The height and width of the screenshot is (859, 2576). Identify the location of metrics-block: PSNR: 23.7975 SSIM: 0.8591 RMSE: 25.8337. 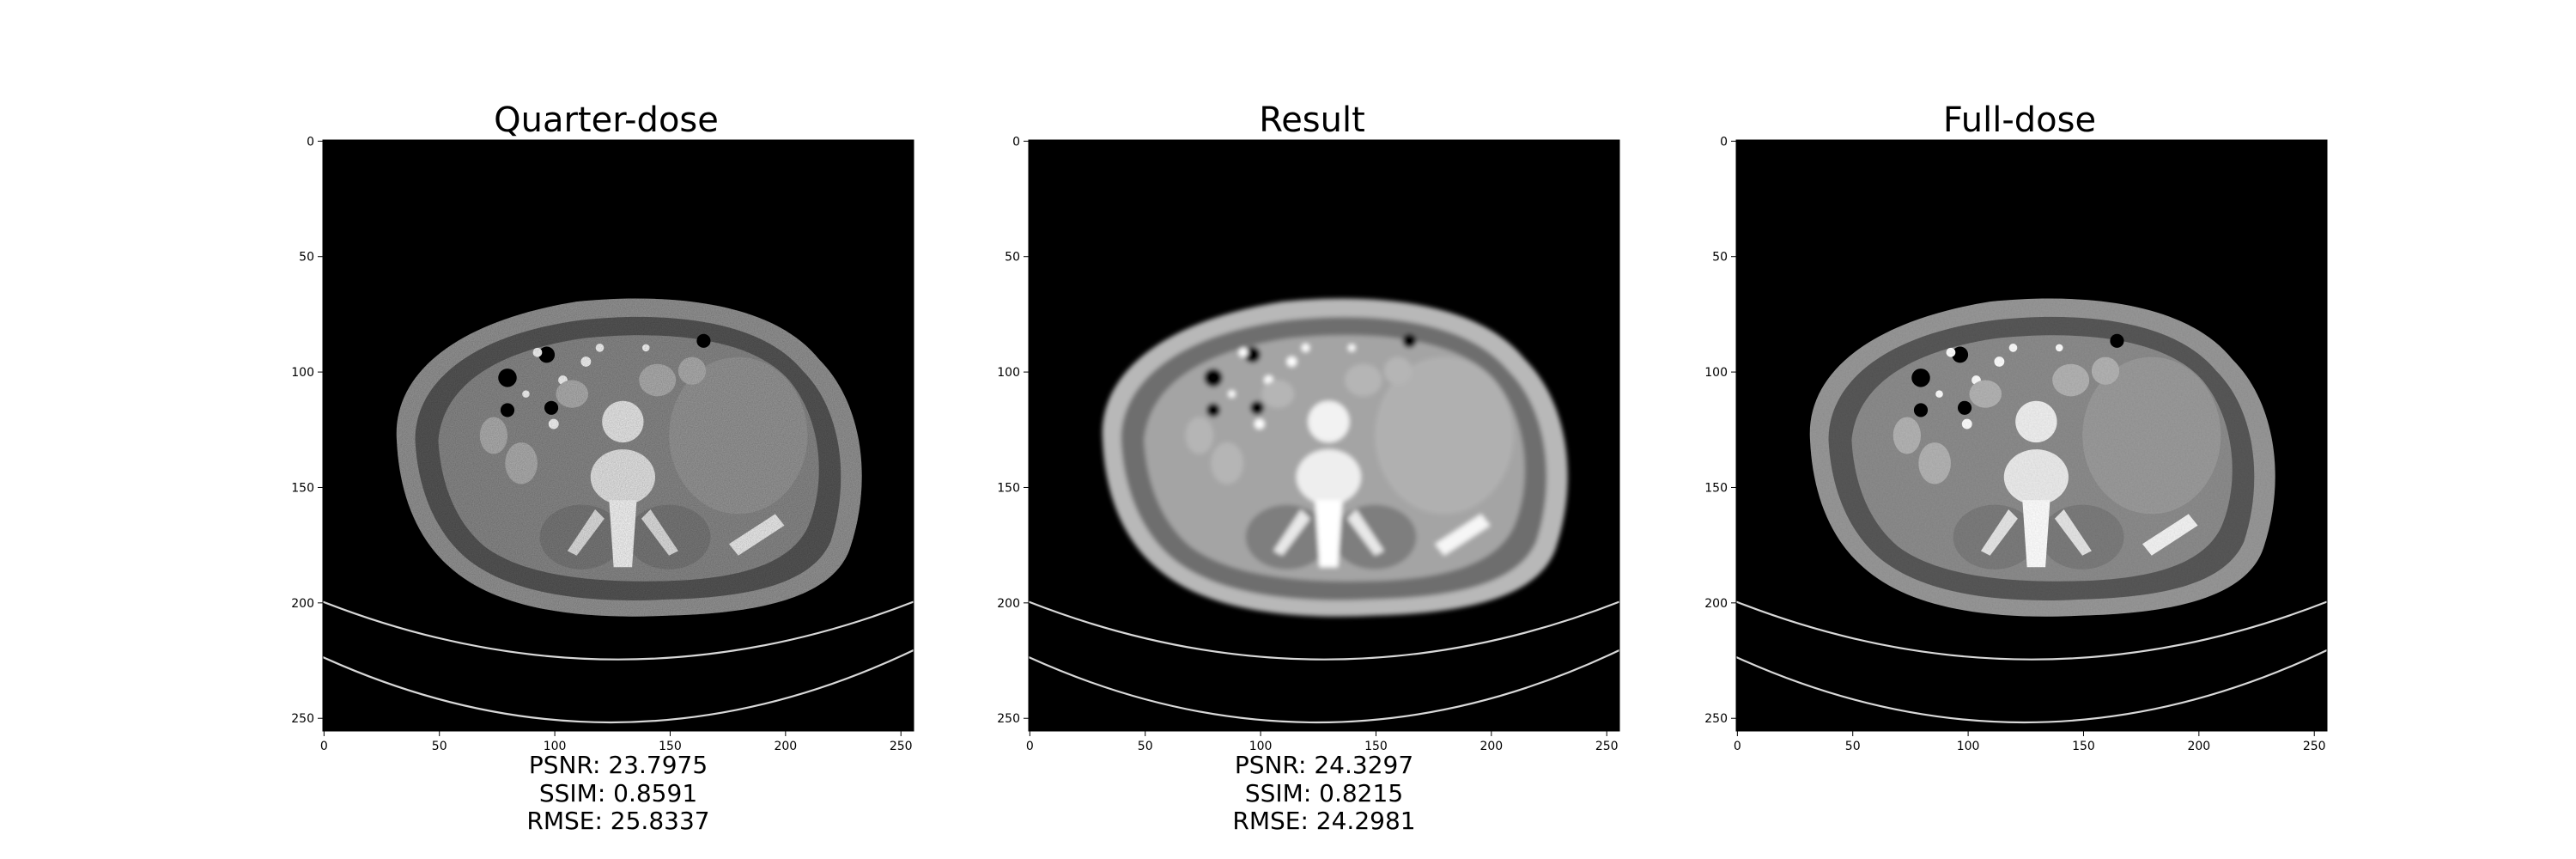
(618, 793).